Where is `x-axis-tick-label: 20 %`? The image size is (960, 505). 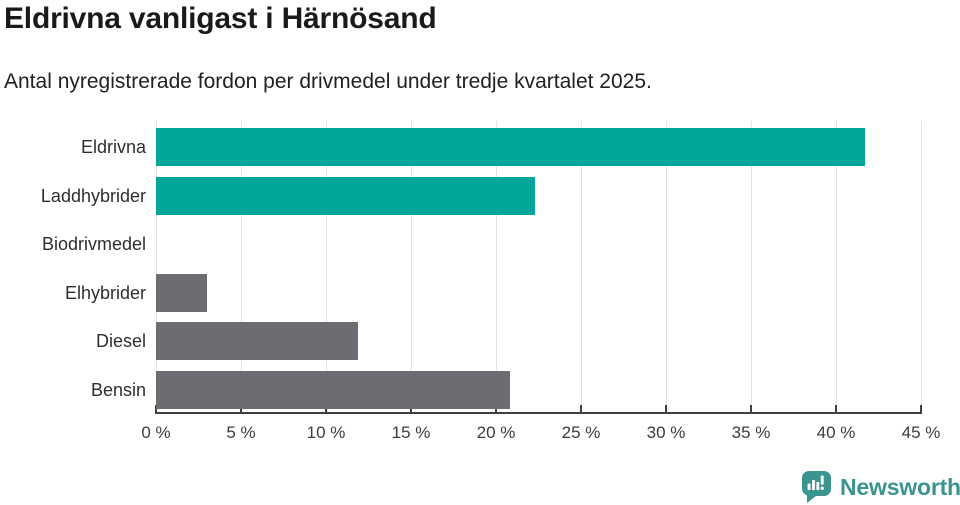
x-axis-tick-label: 20 % is located at coordinates (496, 432).